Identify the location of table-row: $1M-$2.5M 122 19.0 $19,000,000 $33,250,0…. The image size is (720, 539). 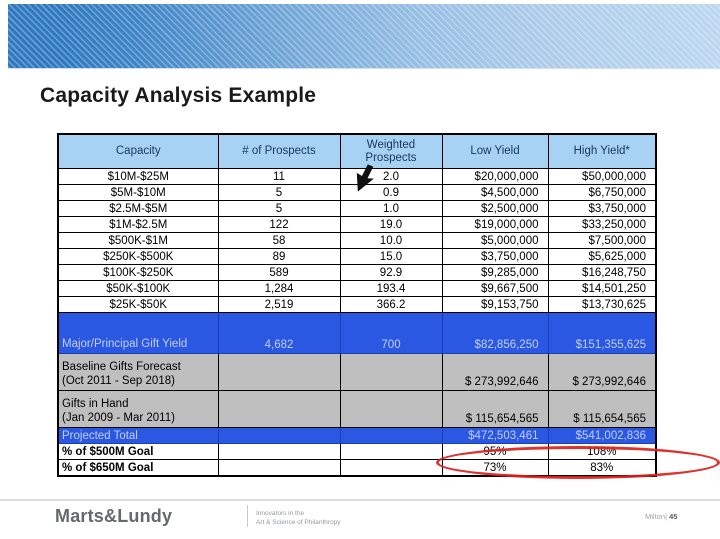
(357, 224).